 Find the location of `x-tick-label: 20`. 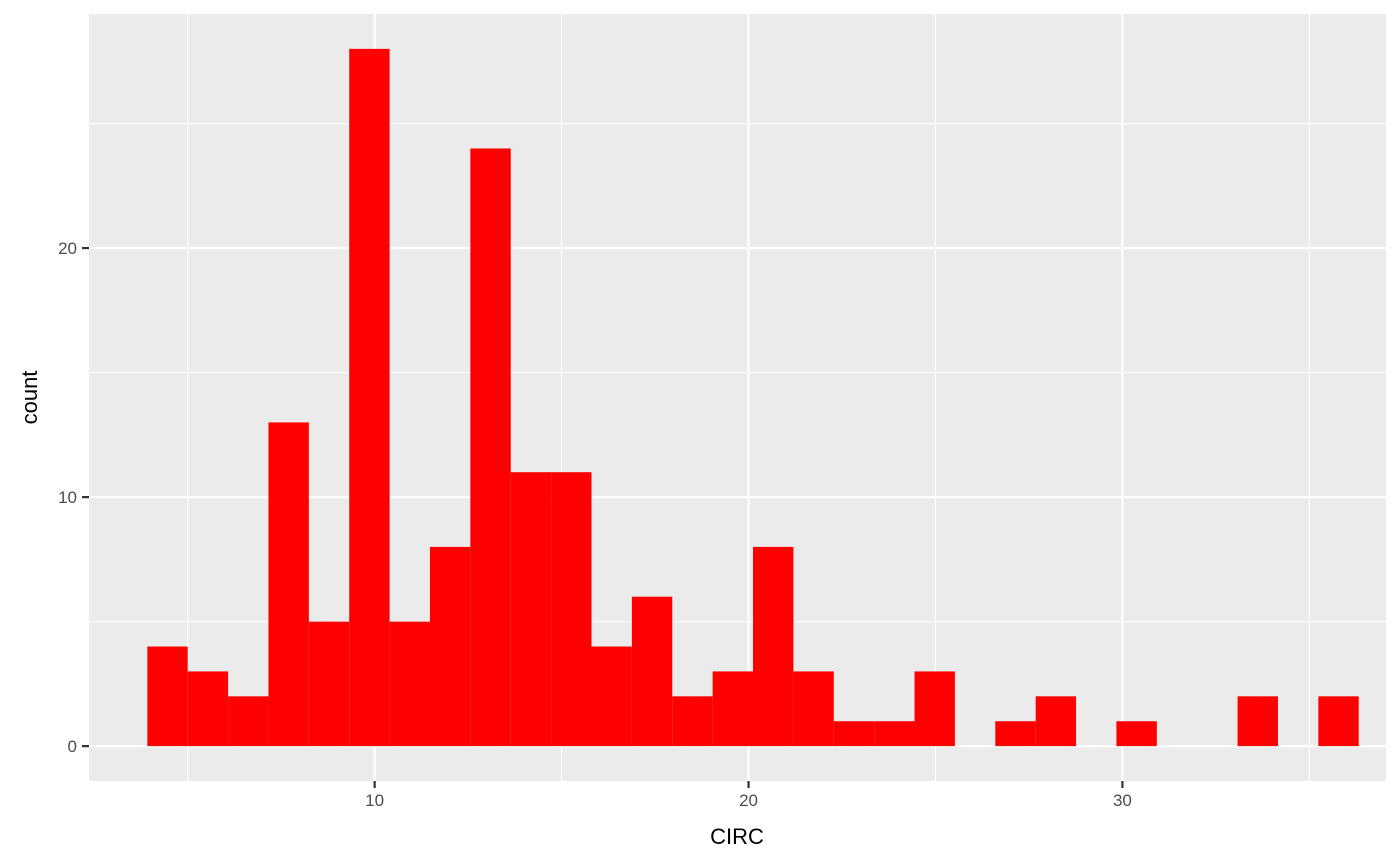

x-tick-label: 20 is located at coordinates (748, 800).